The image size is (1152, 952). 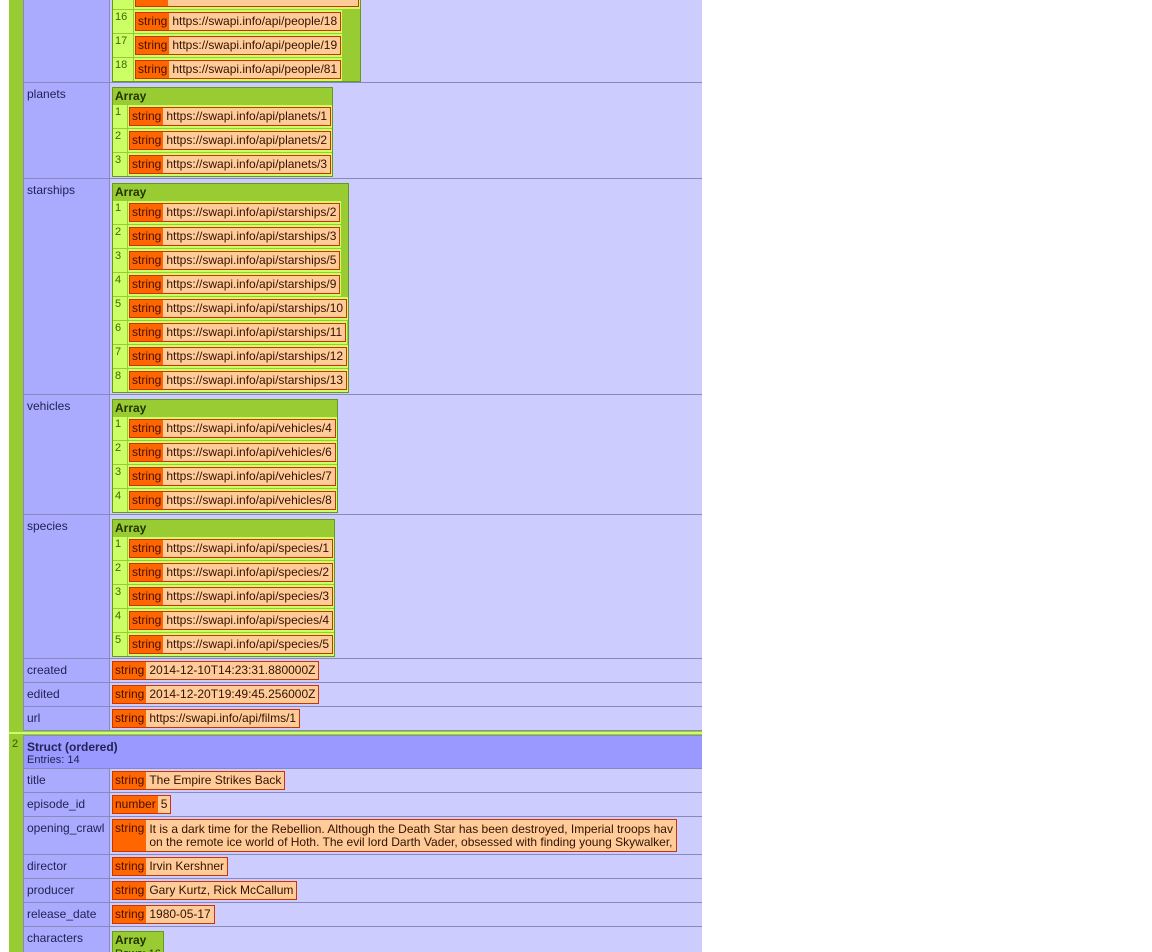 I want to click on array-cell: string https://swapi.info/api/starships/3, so click(x=234, y=236).